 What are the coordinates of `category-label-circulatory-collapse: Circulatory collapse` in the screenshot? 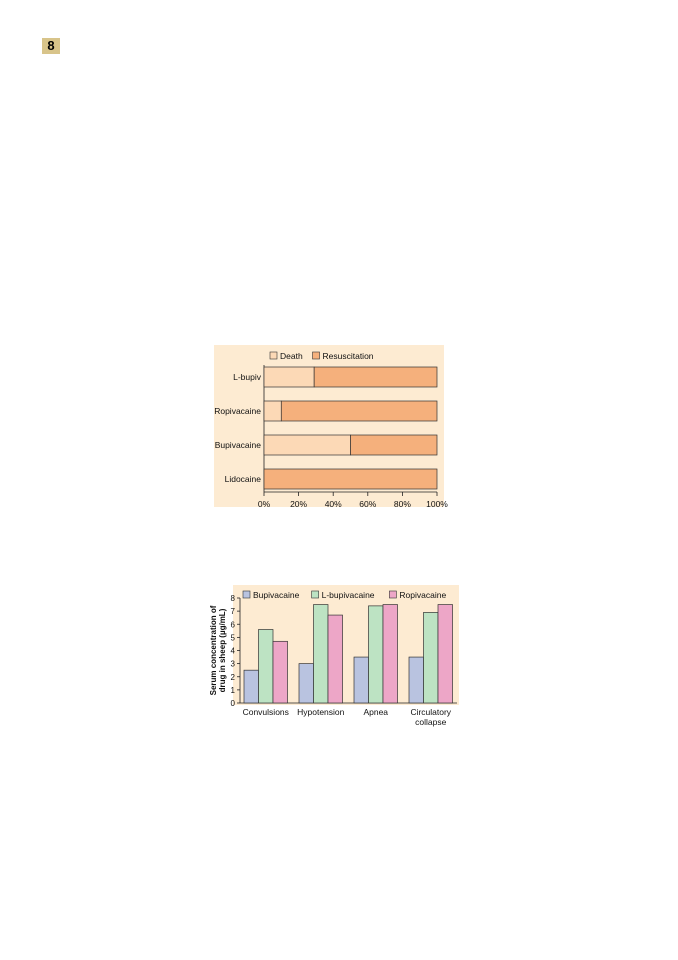 It's located at (430, 717).